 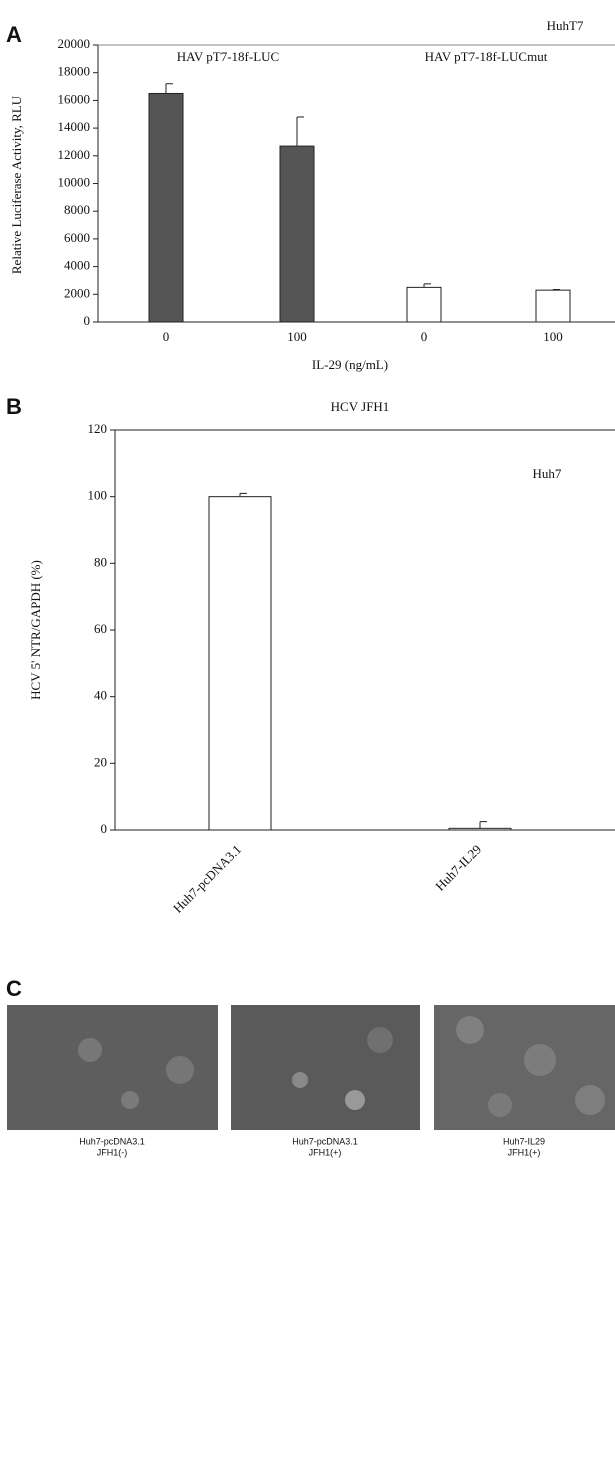 What do you see at coordinates (458, 868) in the screenshot?
I see `x-tick-label: Huh7-IL29` at bounding box center [458, 868].